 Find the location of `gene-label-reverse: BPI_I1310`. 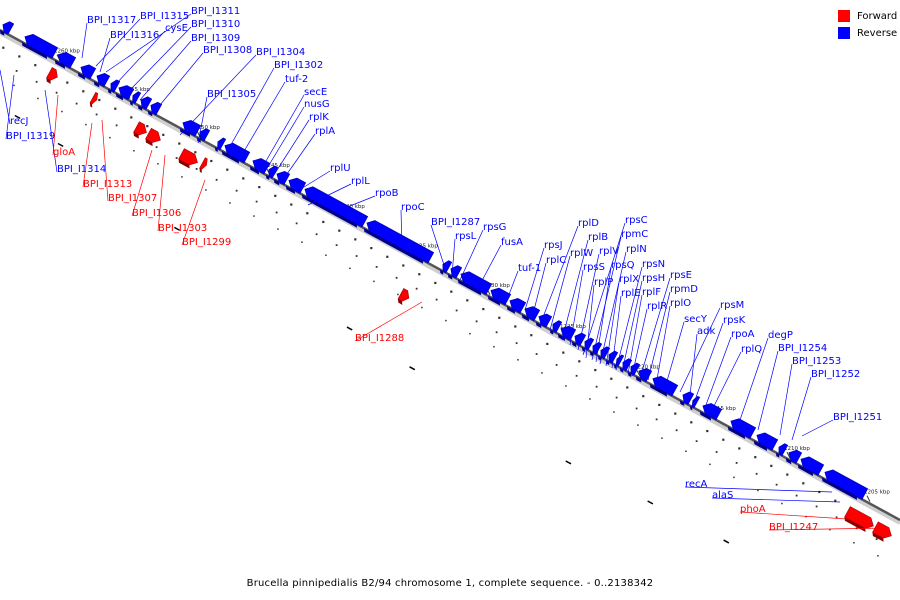

gene-label-reverse: BPI_I1310 is located at coordinates (215, 24).